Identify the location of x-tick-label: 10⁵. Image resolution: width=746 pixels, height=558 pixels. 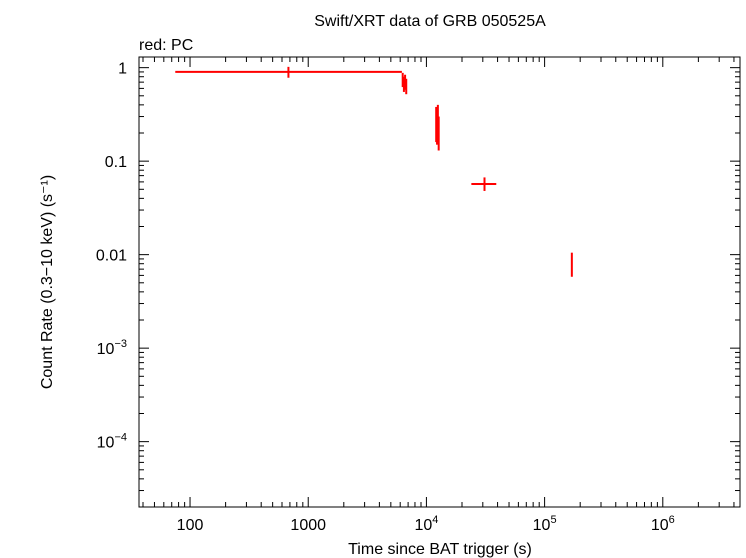
(545, 524).